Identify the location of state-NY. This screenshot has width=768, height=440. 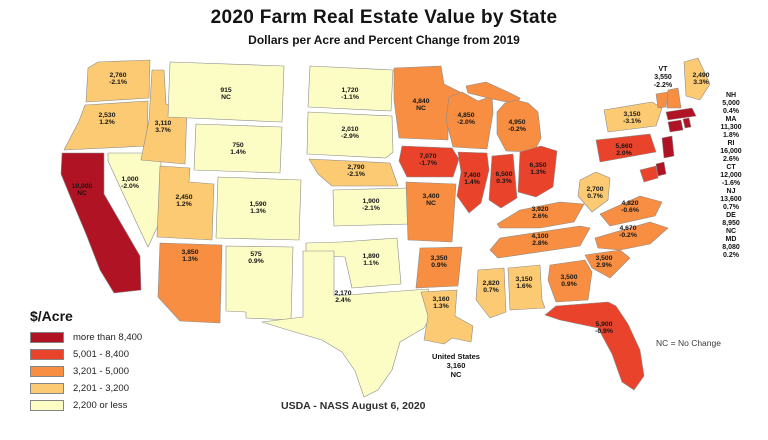
(633, 117).